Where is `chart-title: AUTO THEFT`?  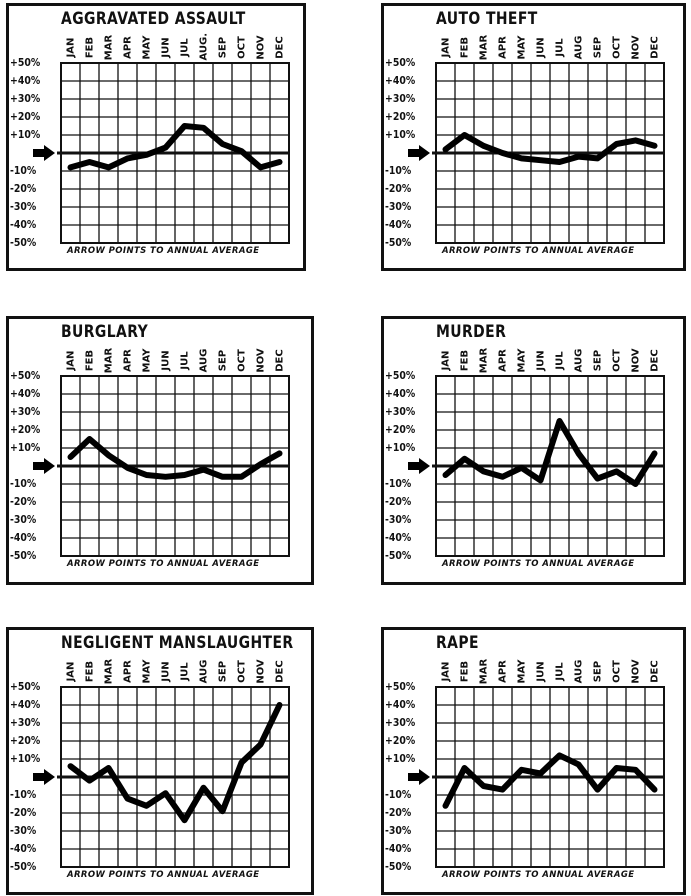 chart-title: AUTO THEFT is located at coordinates (487, 19).